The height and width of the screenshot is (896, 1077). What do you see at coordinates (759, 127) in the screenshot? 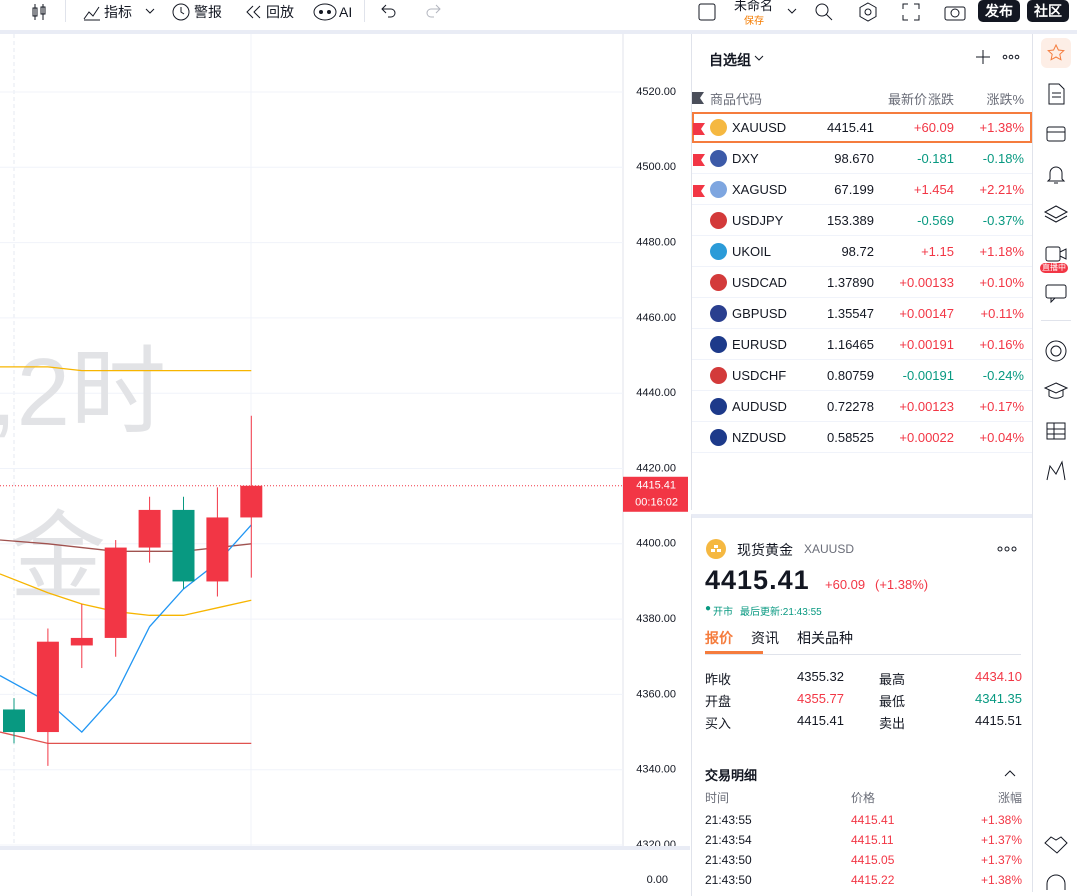
I see `symbol: XAUUSD` at bounding box center [759, 127].